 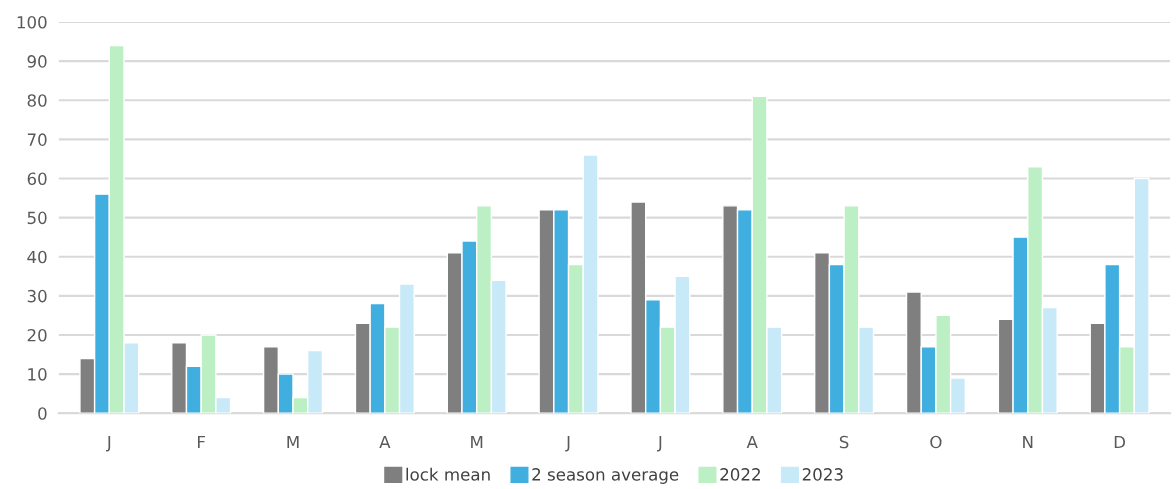 I want to click on y-tick-label: 50, so click(x=37, y=218).